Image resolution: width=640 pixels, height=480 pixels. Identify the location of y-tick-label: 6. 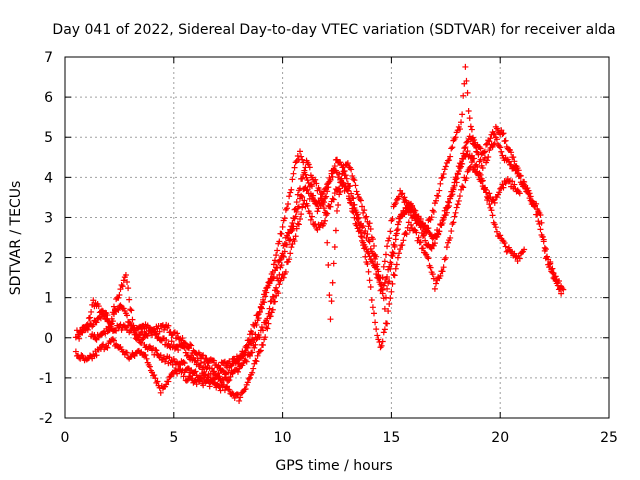
(48, 98).